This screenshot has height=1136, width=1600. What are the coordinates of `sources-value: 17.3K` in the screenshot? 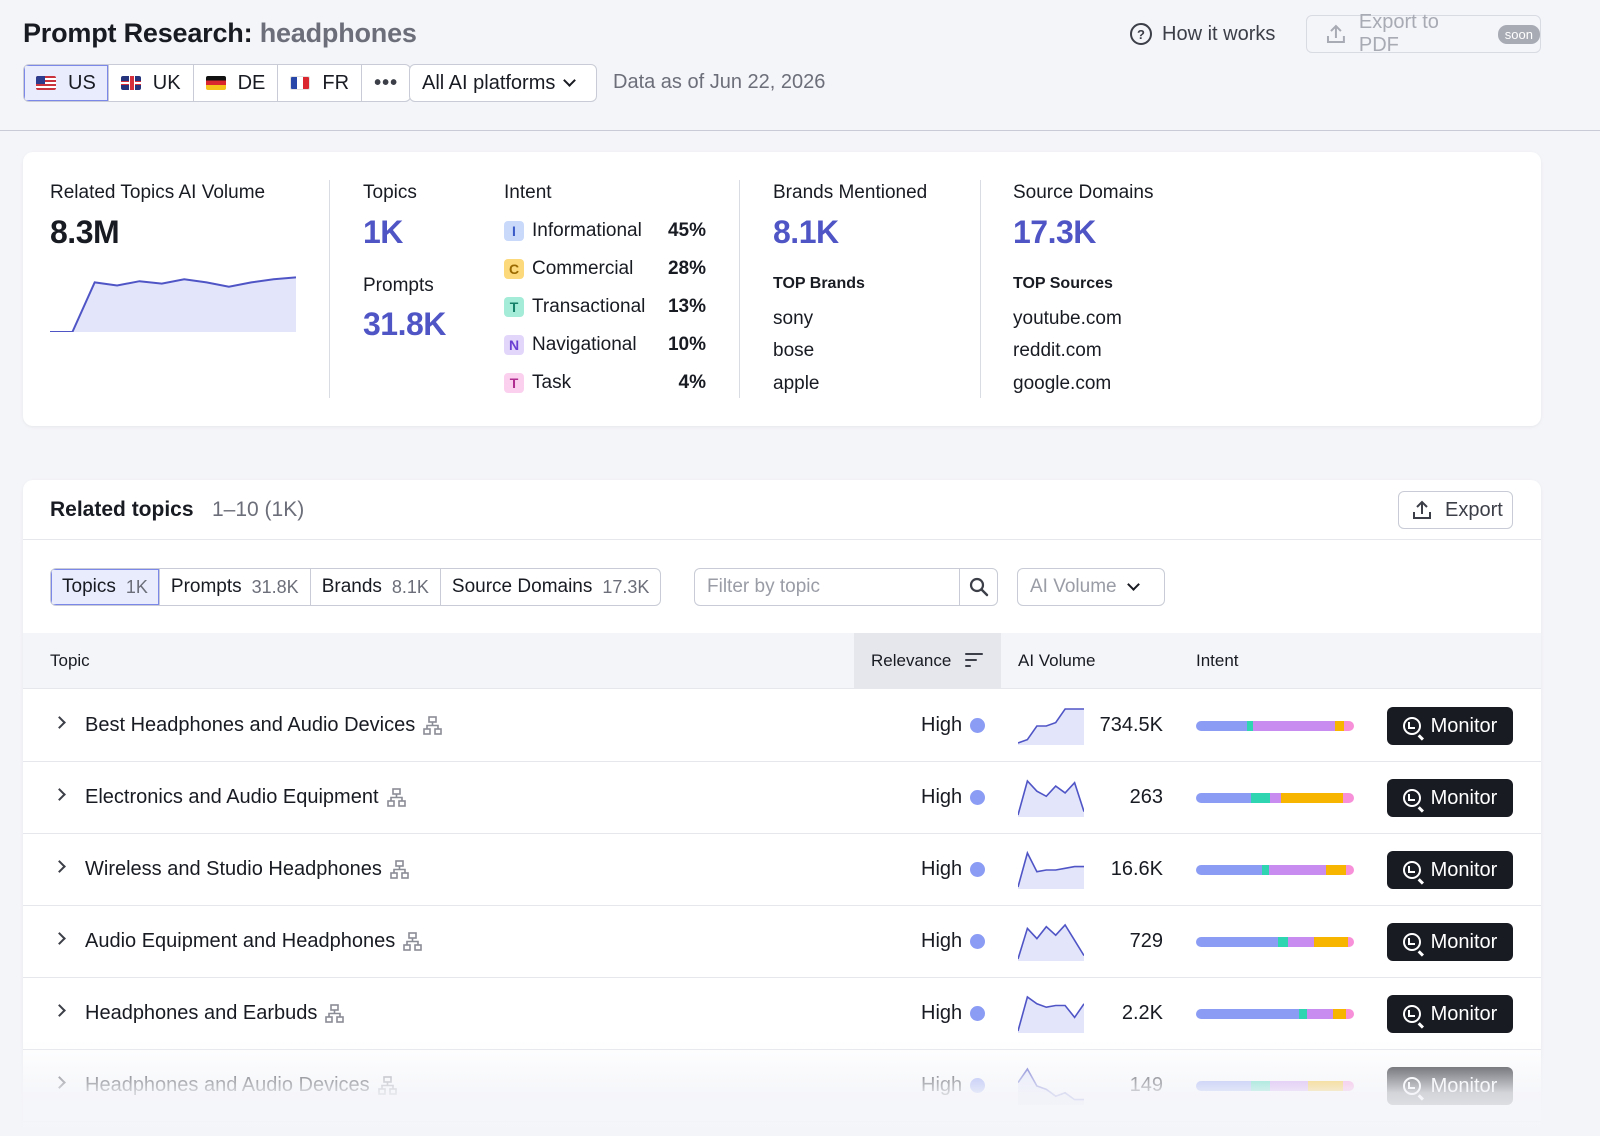 It's located at (1054, 232).